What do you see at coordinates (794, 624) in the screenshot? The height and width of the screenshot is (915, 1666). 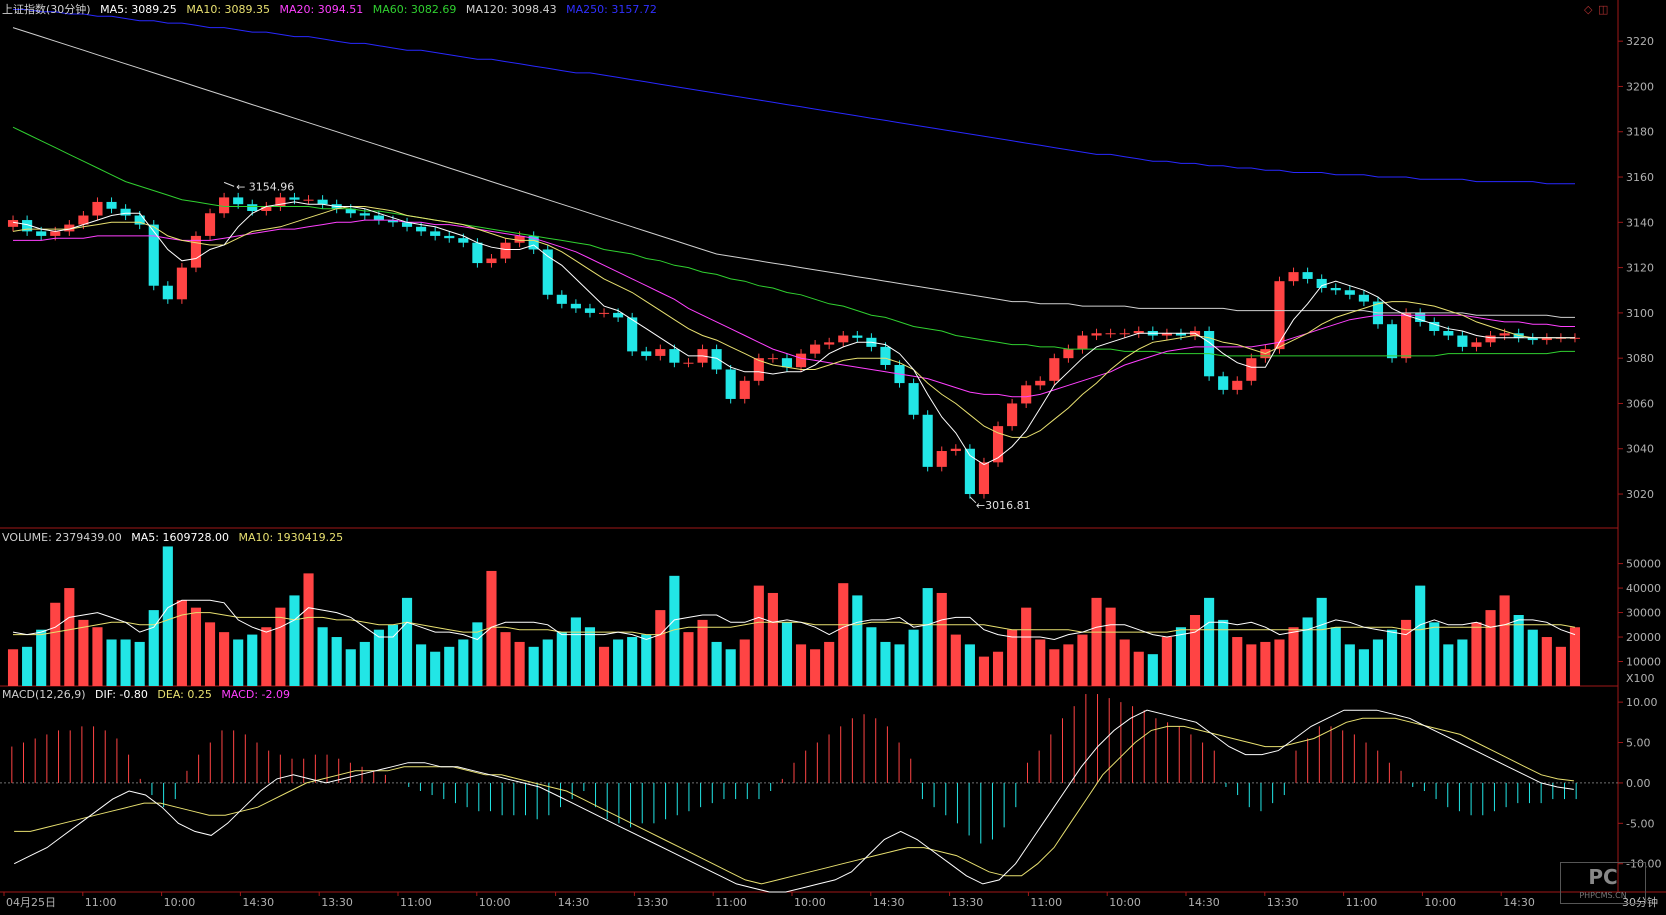 I see `volume-ma10-line` at bounding box center [794, 624].